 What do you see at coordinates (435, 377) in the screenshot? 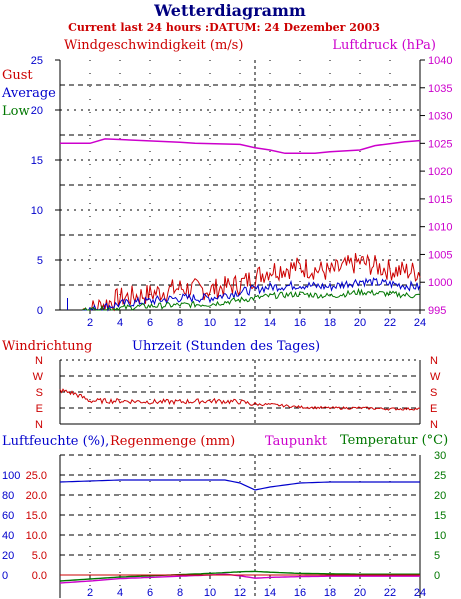
I see `direction-tick-right: W` at bounding box center [435, 377].